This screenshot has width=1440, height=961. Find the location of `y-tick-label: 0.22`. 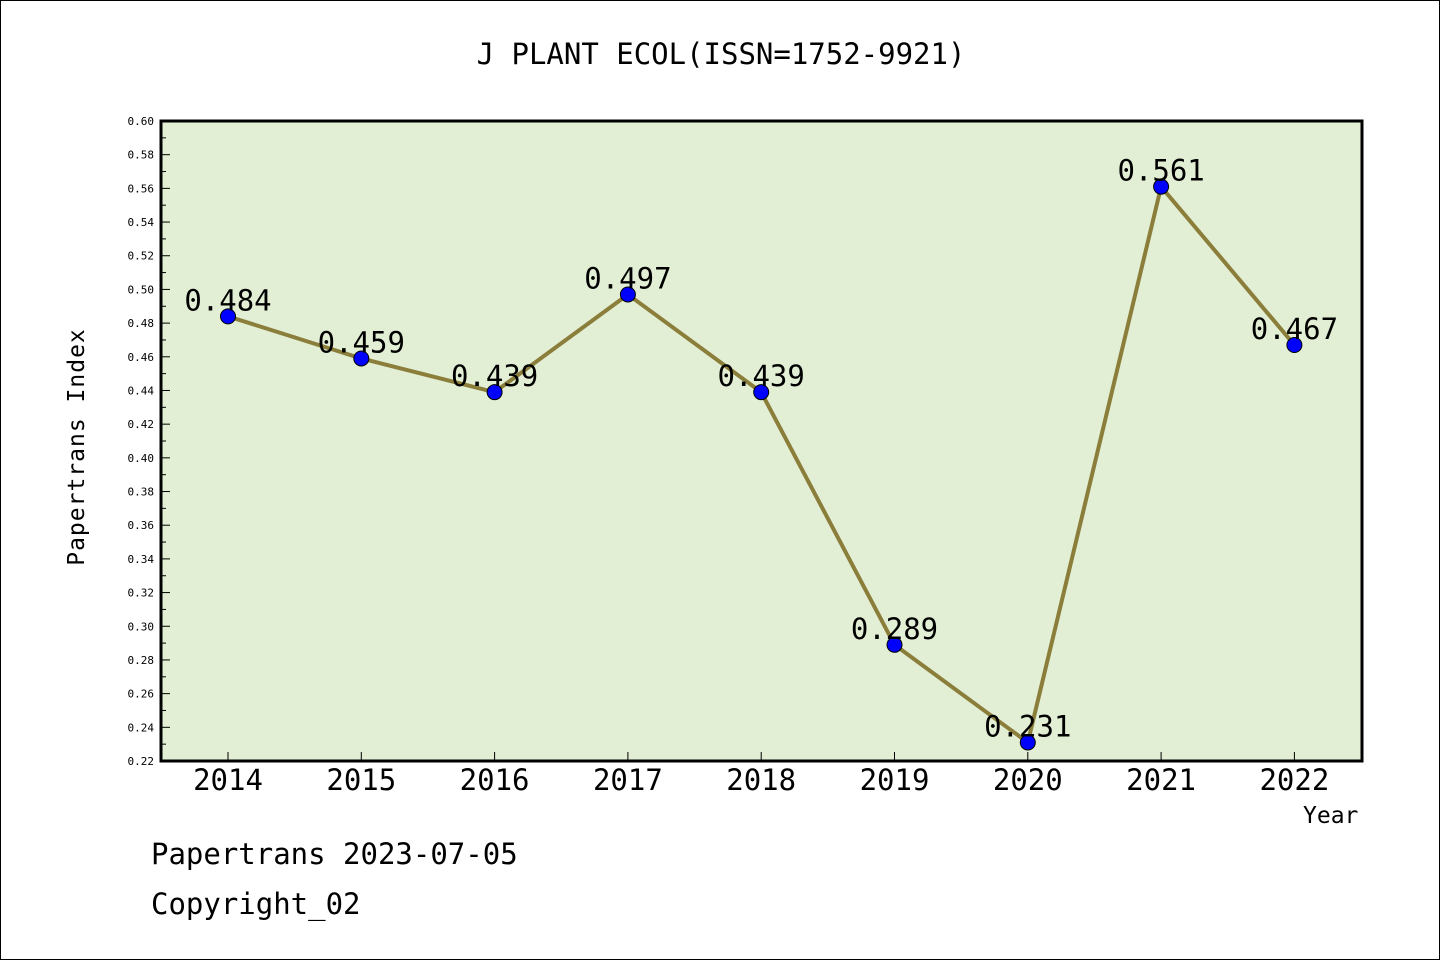

y-tick-label: 0.22 is located at coordinates (141, 761).